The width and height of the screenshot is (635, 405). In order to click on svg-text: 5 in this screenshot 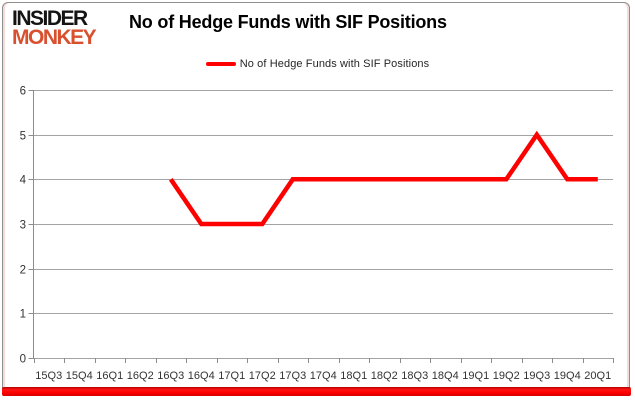, I will do `click(23, 137)`.